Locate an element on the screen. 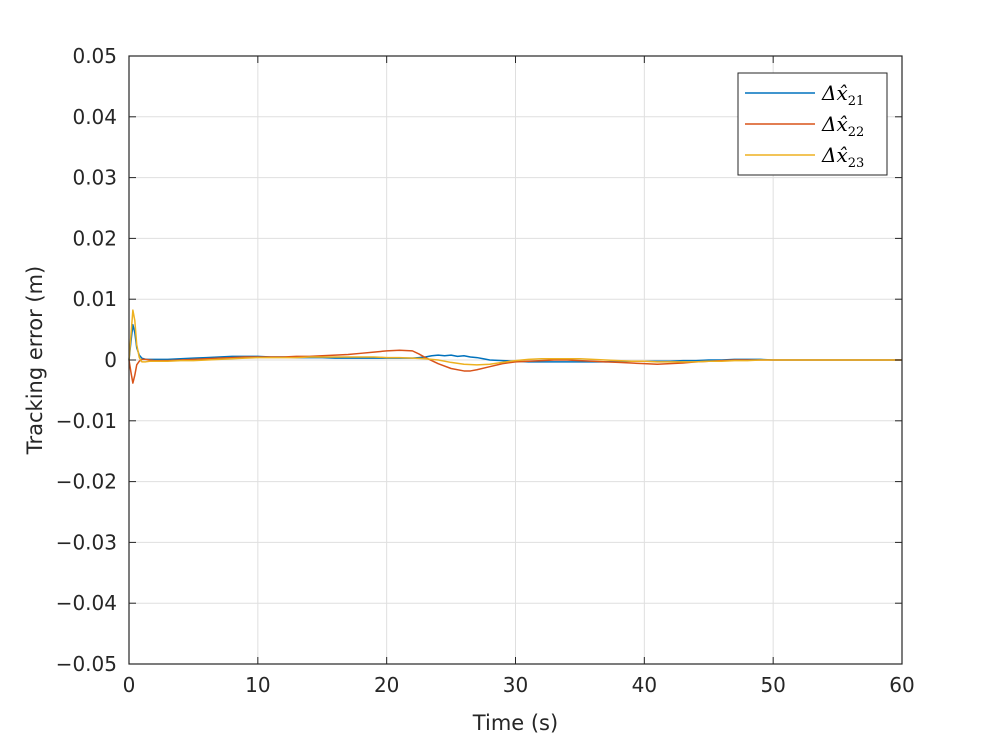 This screenshot has height=747, width=997. y-tick-label: −0.05 is located at coordinates (86, 664).